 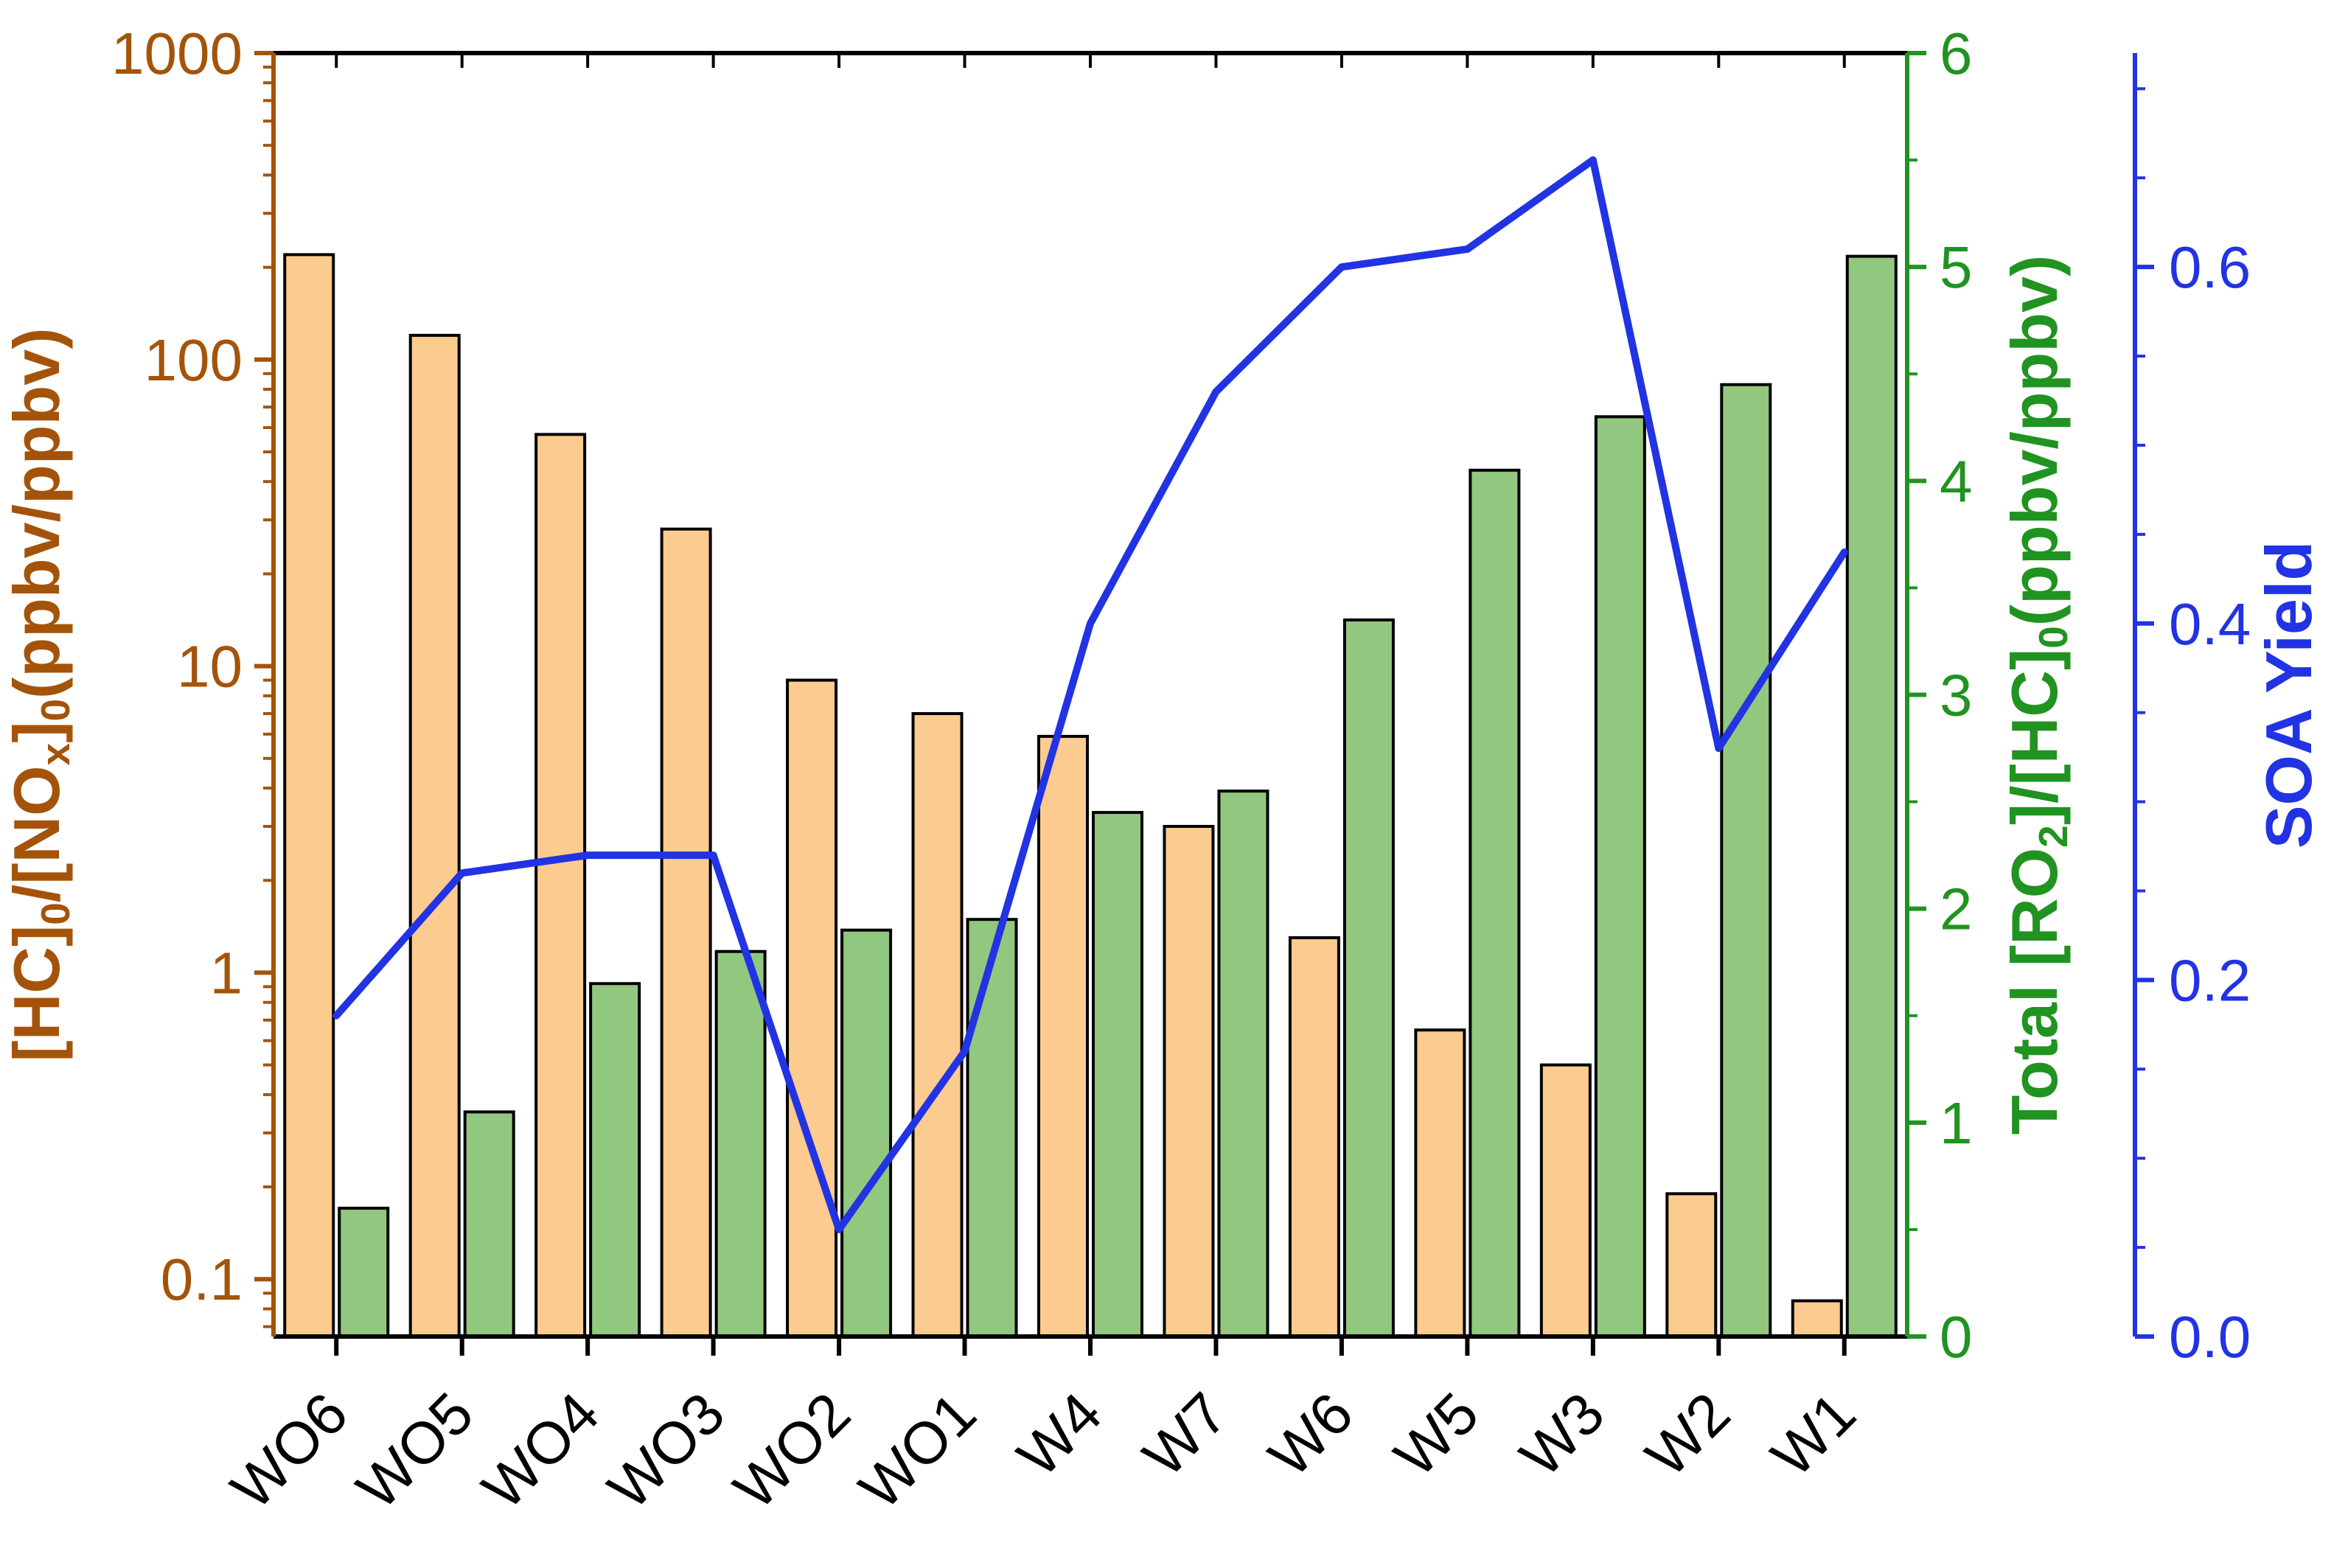 I want to click on blue-axis: 0.0 0.2 0.4 0.6, so click(x=2193, y=728).